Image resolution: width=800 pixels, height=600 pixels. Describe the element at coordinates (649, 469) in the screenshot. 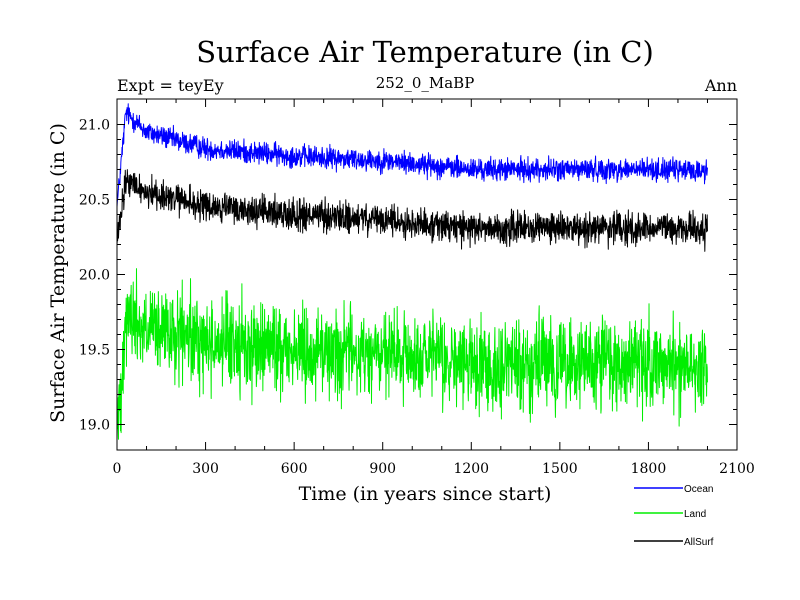

I see `x-tick-label: 1800` at that location.